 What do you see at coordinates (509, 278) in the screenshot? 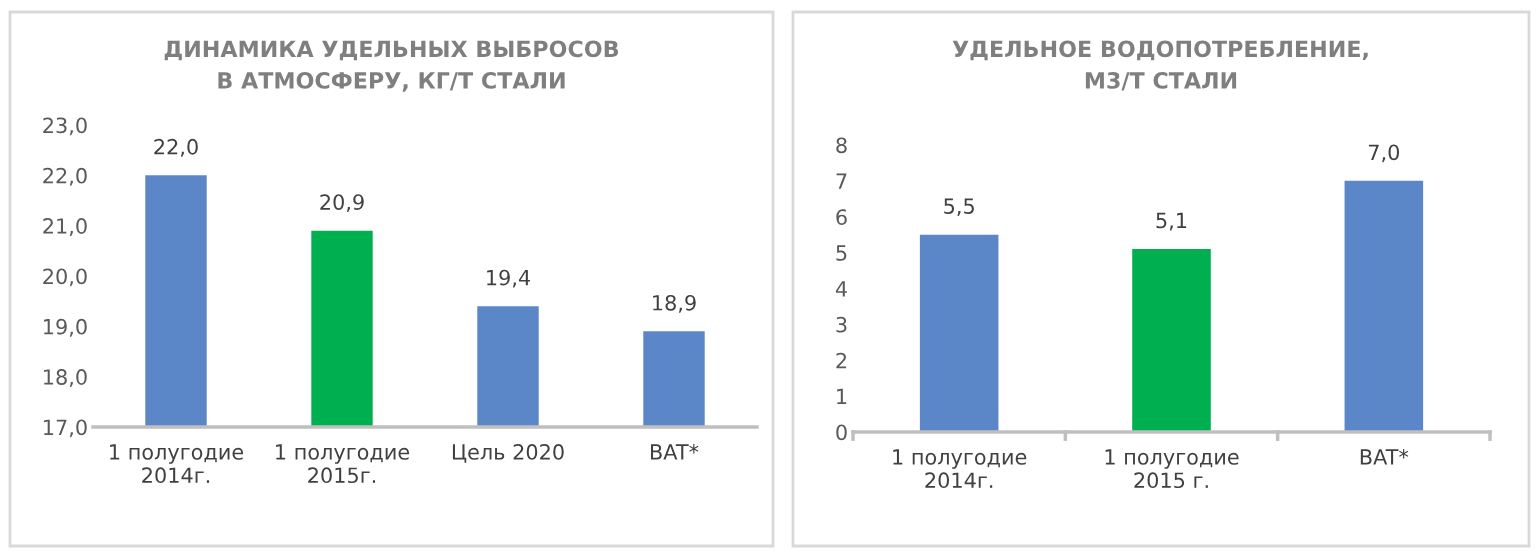
I see `data-label: 19,4` at bounding box center [509, 278].